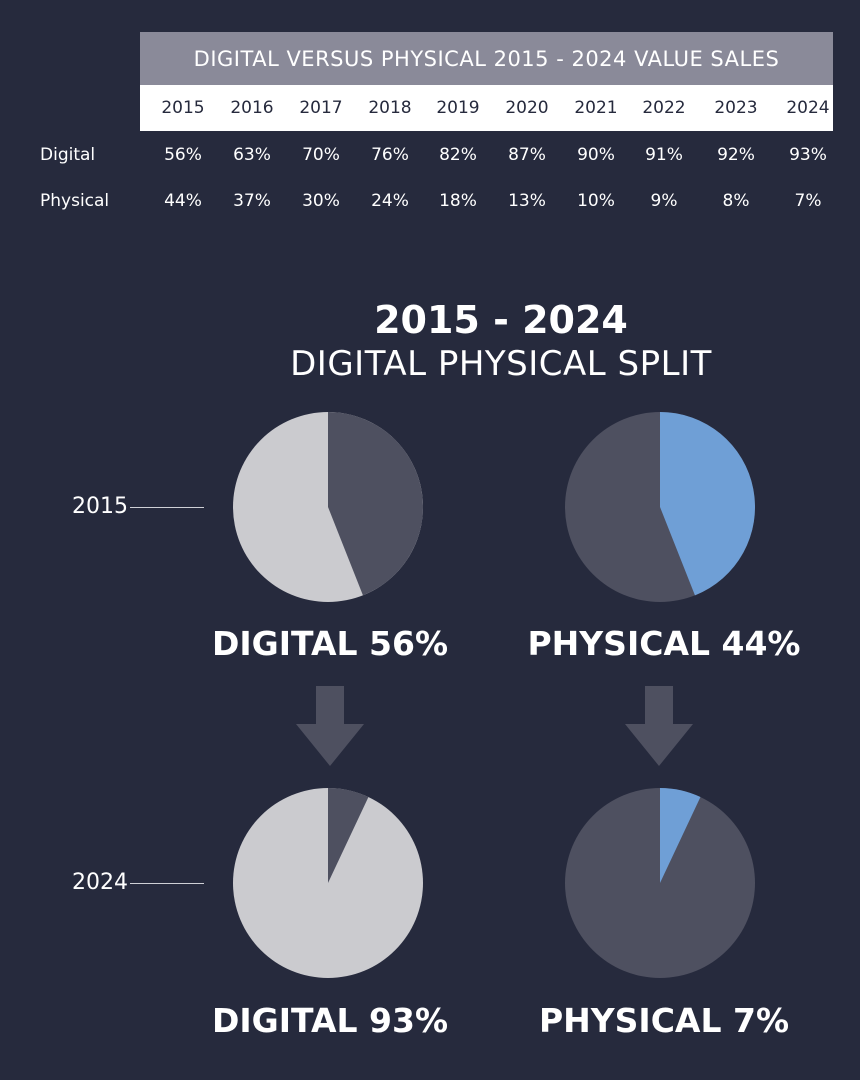 This screenshot has width=860, height=1080. What do you see at coordinates (664, 155) in the screenshot?
I see `table-cell: 91%` at bounding box center [664, 155].